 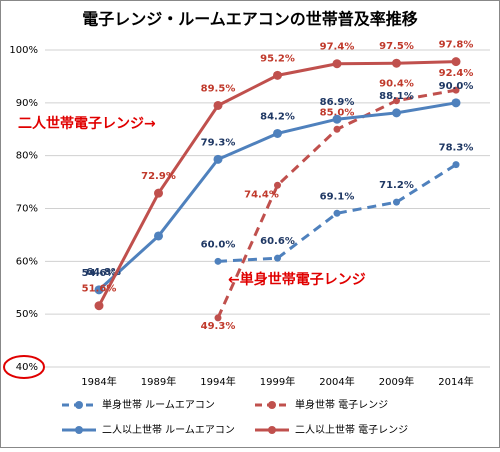 I want to click on legend-label: 単身世帯 電子レンジ, so click(x=341, y=404).